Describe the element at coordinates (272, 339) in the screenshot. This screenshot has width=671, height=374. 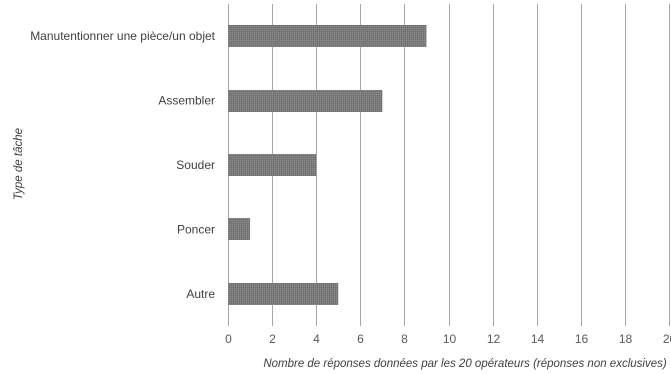
I see `x-tick-label: 2` at that location.